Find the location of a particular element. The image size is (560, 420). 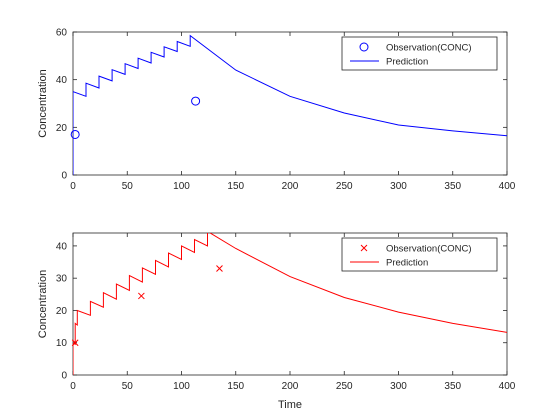

x-axis-label: Time is located at coordinates (290, 405).